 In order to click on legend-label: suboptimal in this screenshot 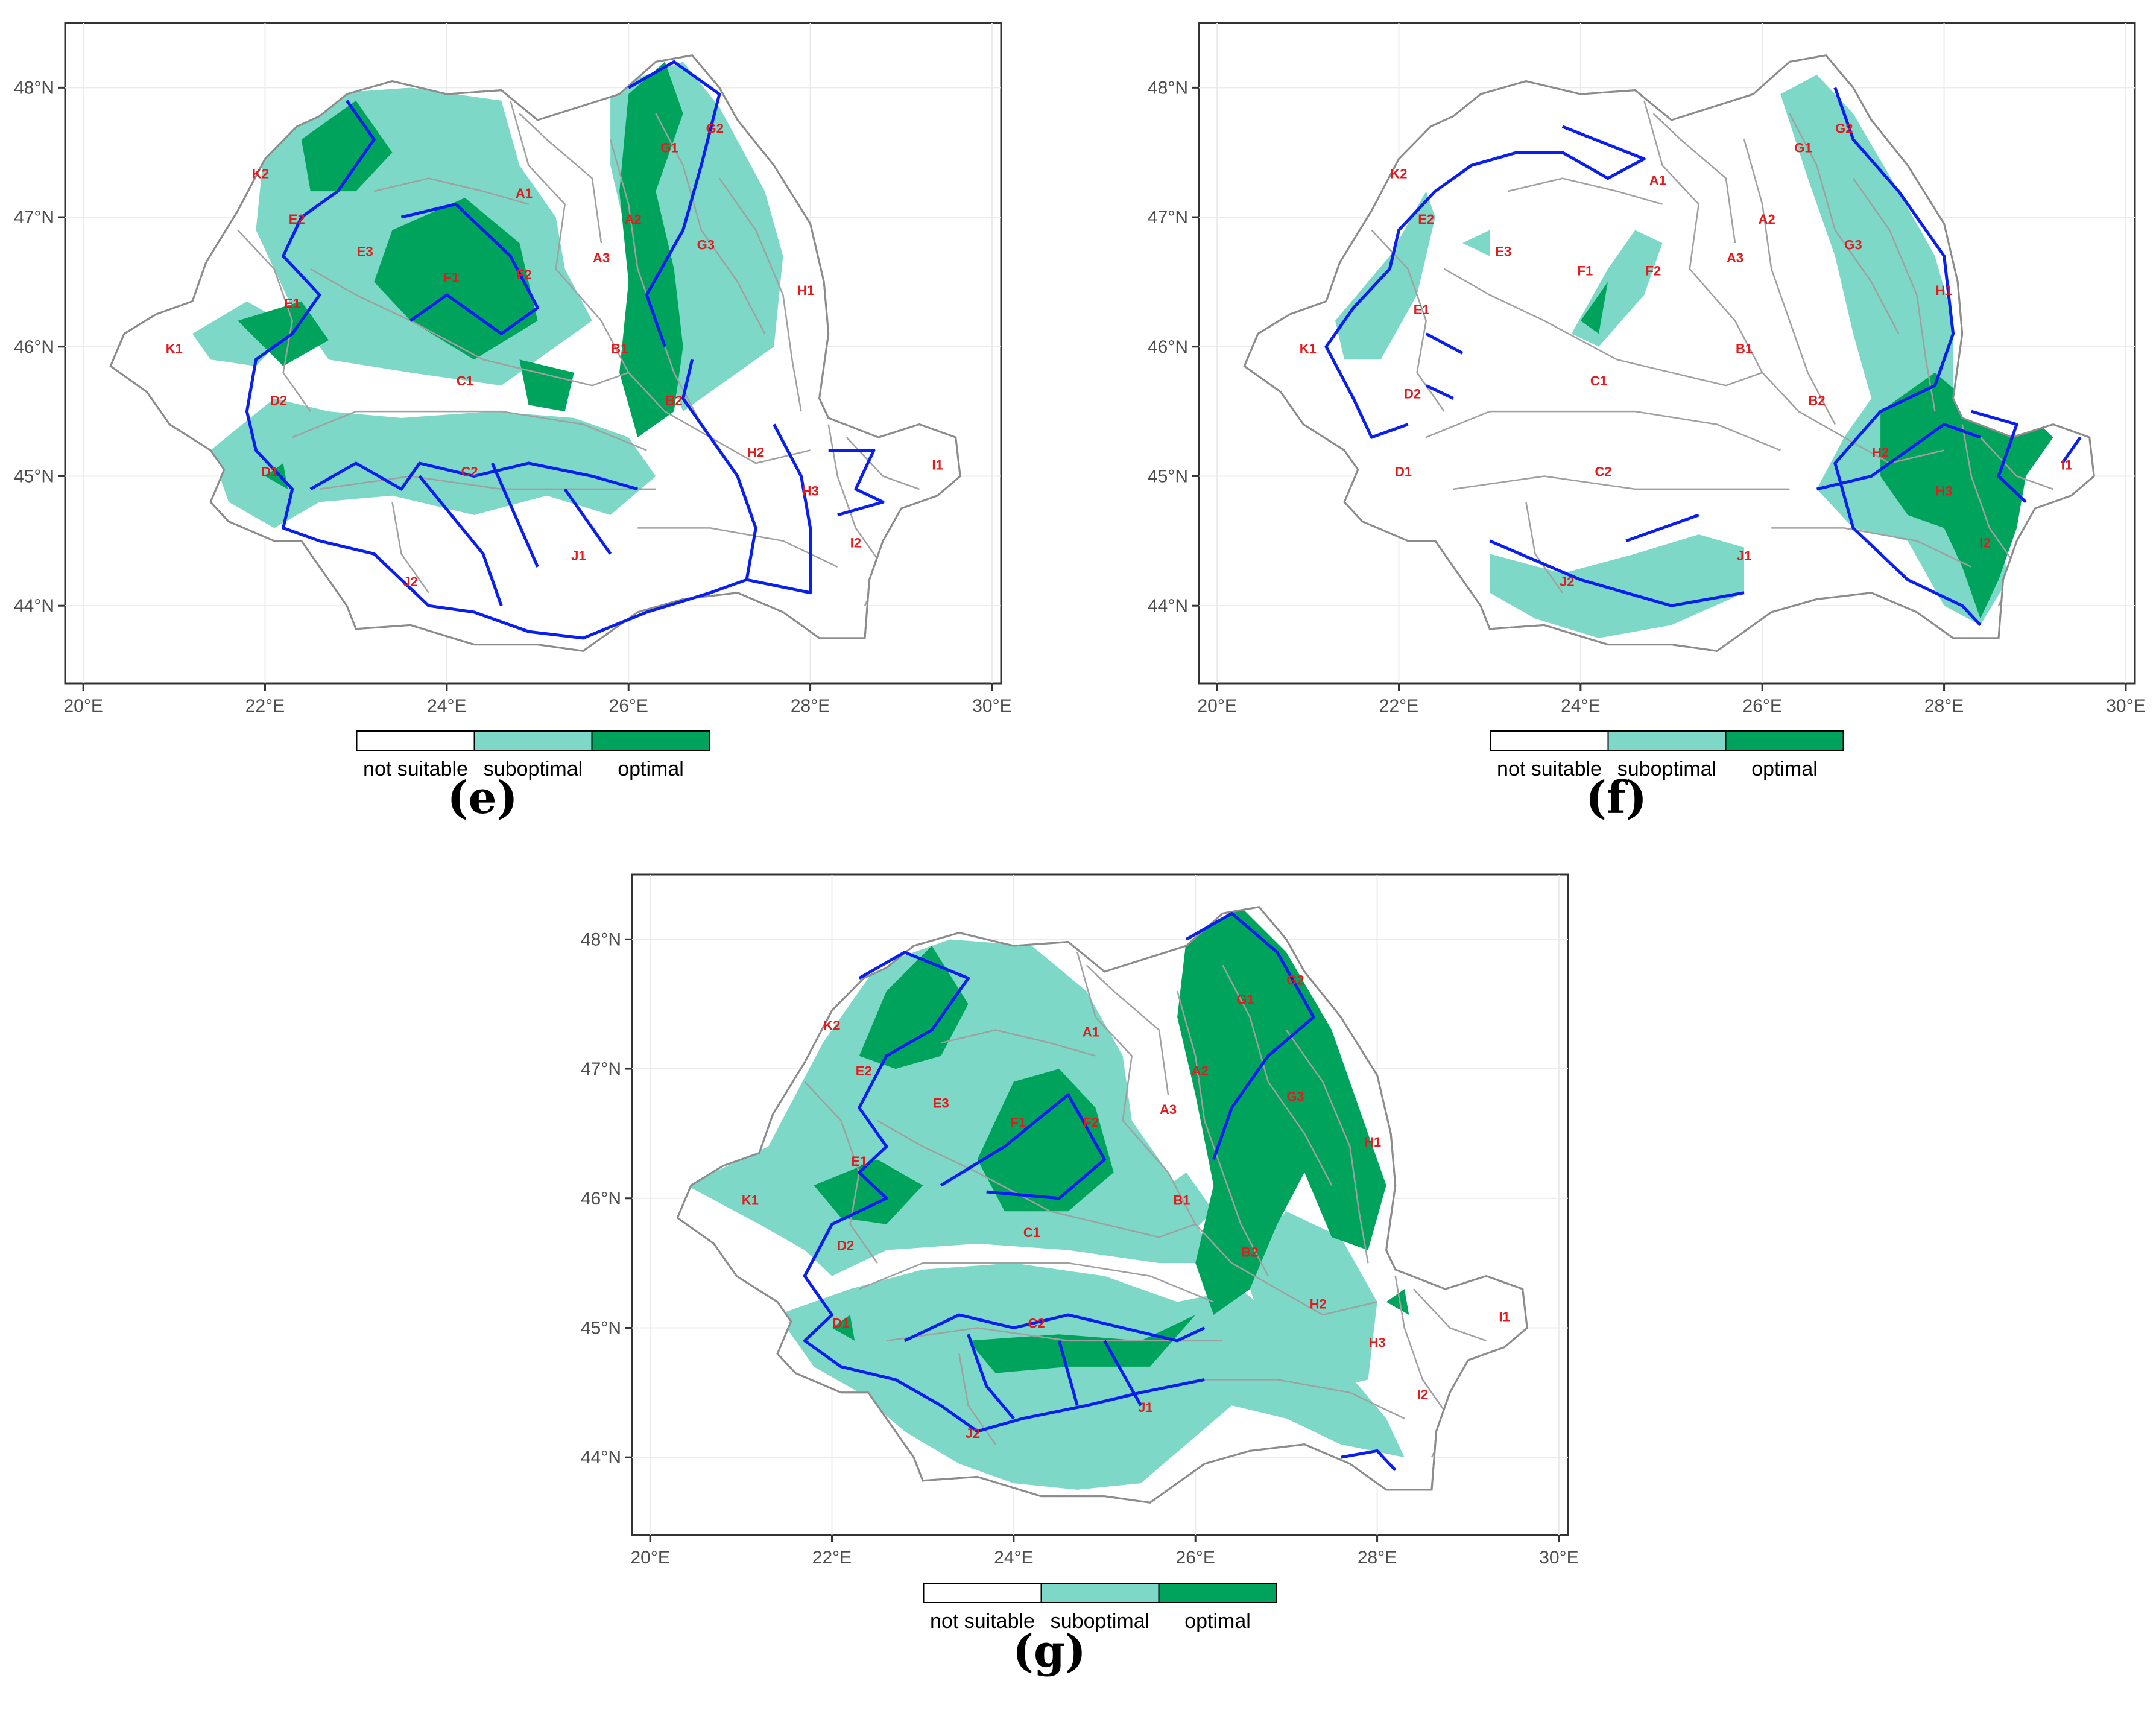, I will do `click(533, 769)`.